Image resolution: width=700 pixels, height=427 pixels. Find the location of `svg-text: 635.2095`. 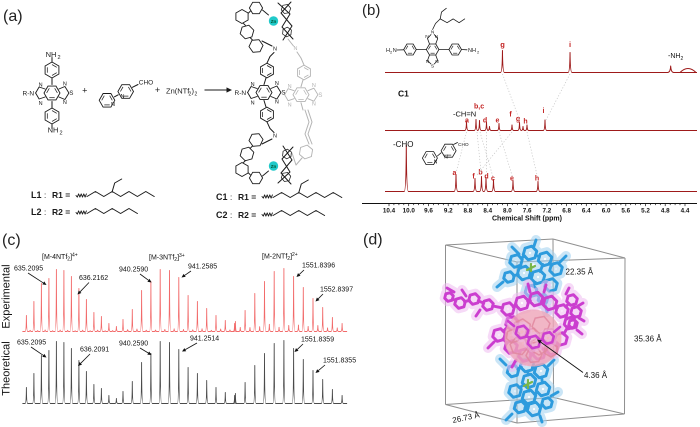

svg-text: 635.2095 is located at coordinates (28, 269).